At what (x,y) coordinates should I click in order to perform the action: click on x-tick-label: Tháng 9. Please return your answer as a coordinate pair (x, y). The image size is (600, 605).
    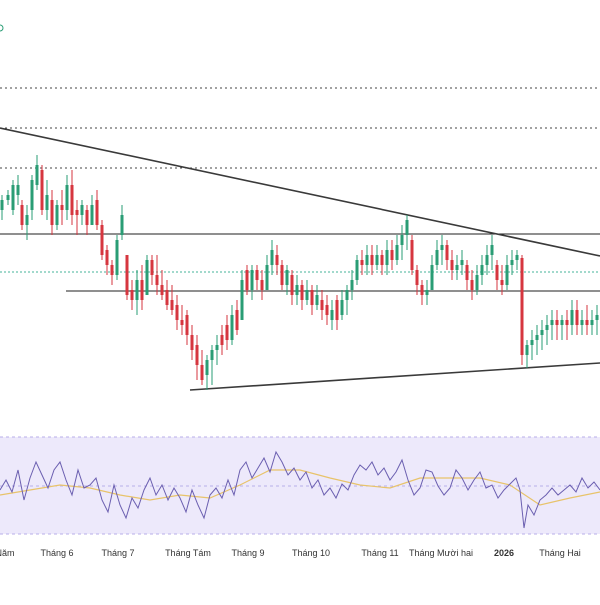
    Looking at the image, I should click on (247, 553).